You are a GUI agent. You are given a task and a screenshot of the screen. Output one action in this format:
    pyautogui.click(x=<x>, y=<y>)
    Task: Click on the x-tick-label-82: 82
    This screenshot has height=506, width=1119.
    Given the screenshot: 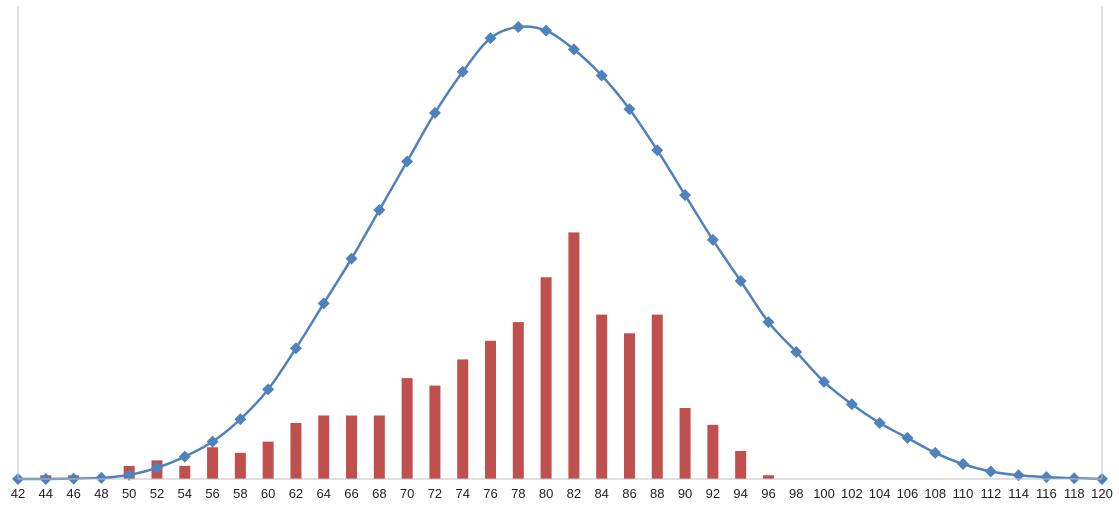 What is the action you would take?
    pyautogui.click(x=574, y=493)
    